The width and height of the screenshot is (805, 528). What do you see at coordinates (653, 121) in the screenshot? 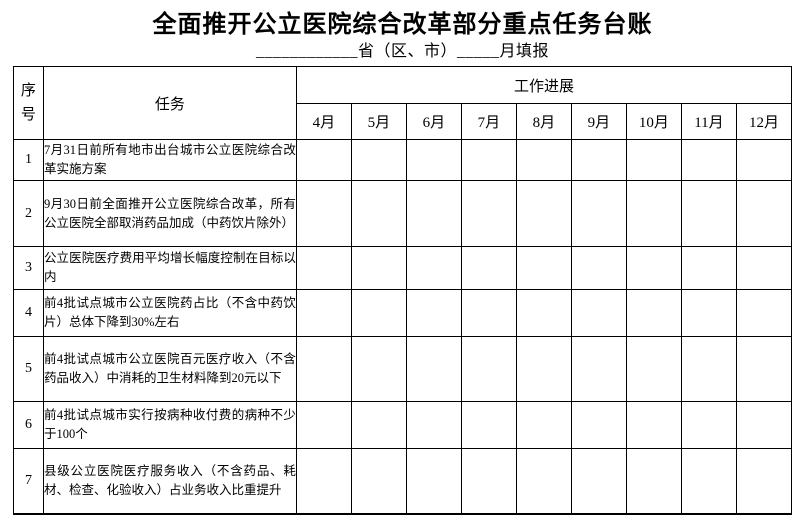
I see `col-header-month-oct: 10月` at bounding box center [653, 121].